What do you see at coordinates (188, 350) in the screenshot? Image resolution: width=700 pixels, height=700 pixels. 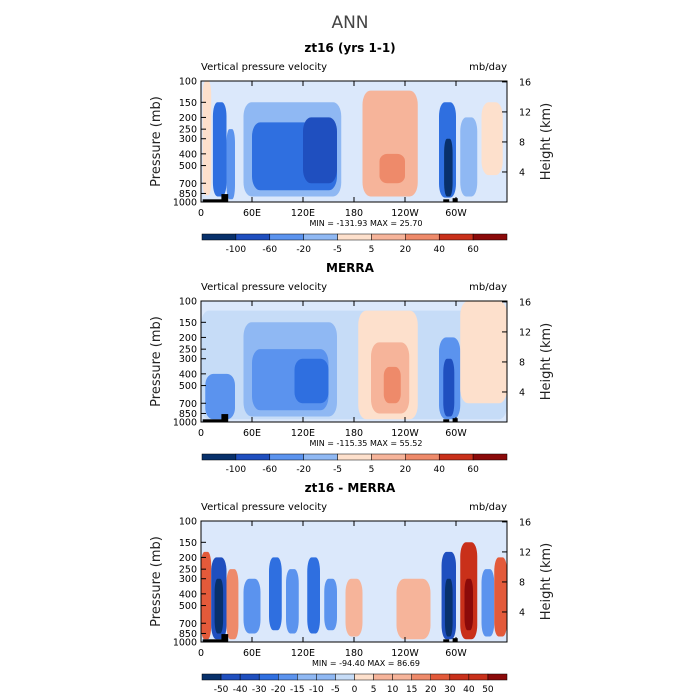 I see `y-tick-label: 250` at bounding box center [188, 350].